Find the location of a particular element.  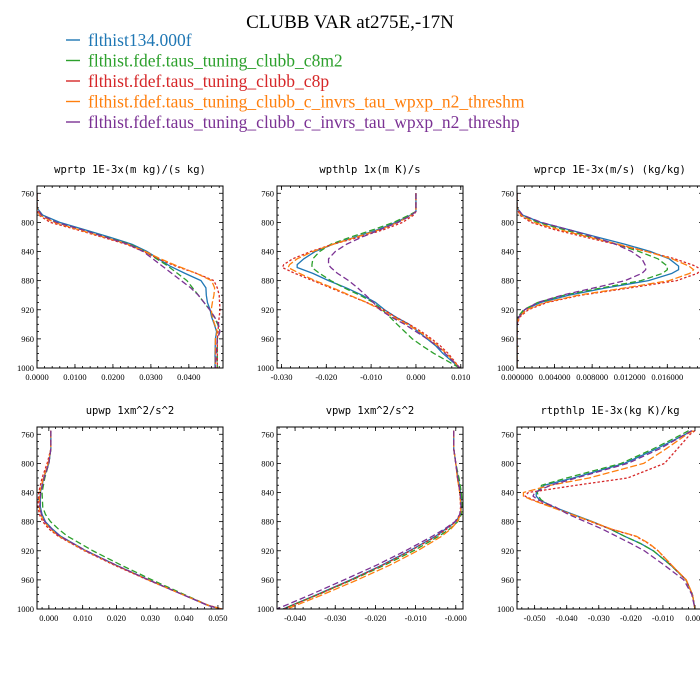

panel-title: upwp 1xm^2/s^2 is located at coordinates (130, 411).